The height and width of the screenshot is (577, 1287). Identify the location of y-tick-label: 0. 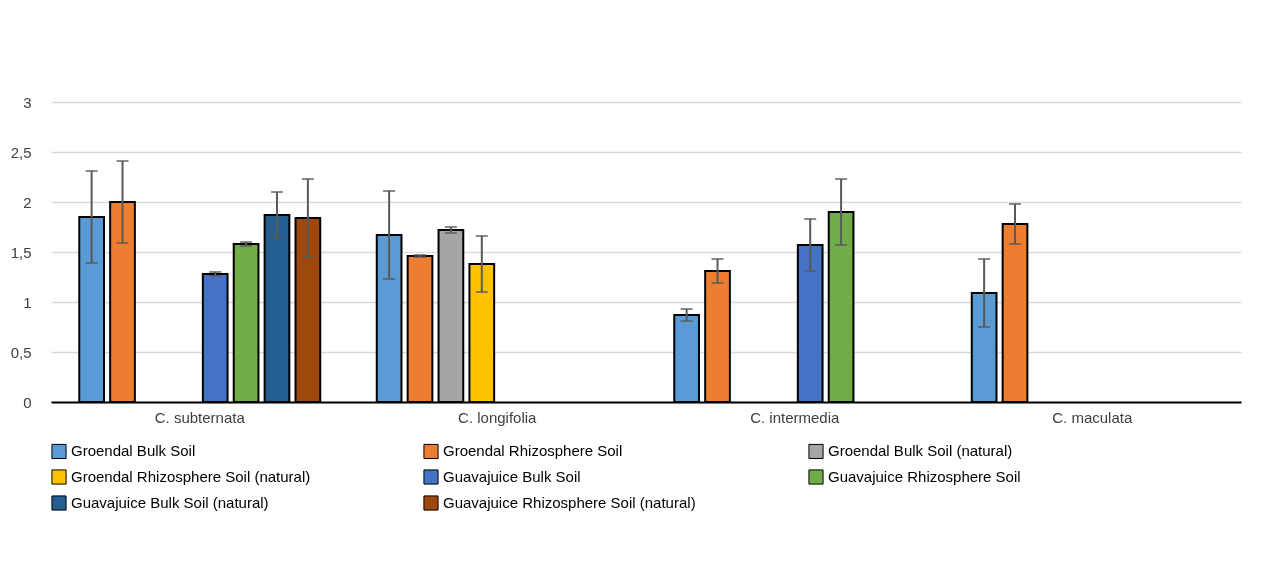
(27, 402).